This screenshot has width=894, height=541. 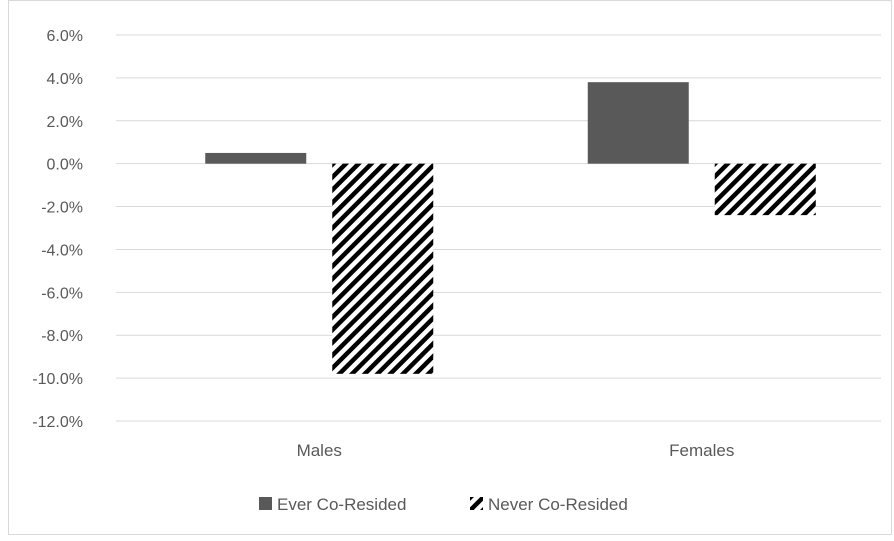 What do you see at coordinates (57, 422) in the screenshot?
I see `y-tick-label: -12.0%` at bounding box center [57, 422].